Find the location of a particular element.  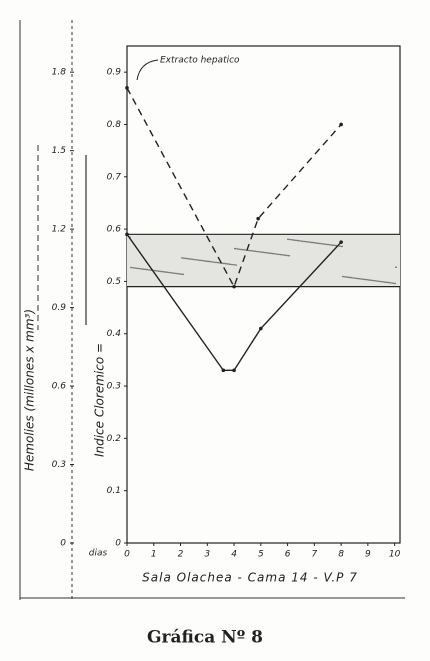

x-tick-label: 1 is located at coordinates (154, 555).